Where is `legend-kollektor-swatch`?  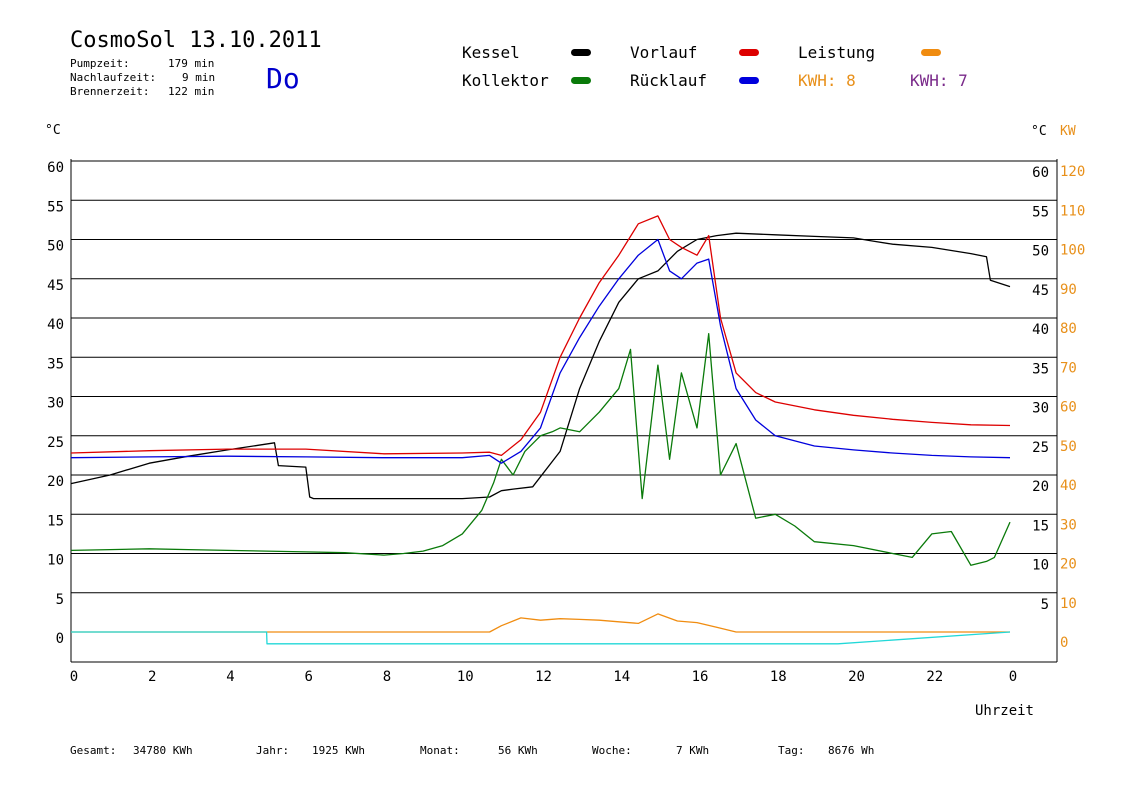 legend-kollektor-swatch is located at coordinates (581, 80).